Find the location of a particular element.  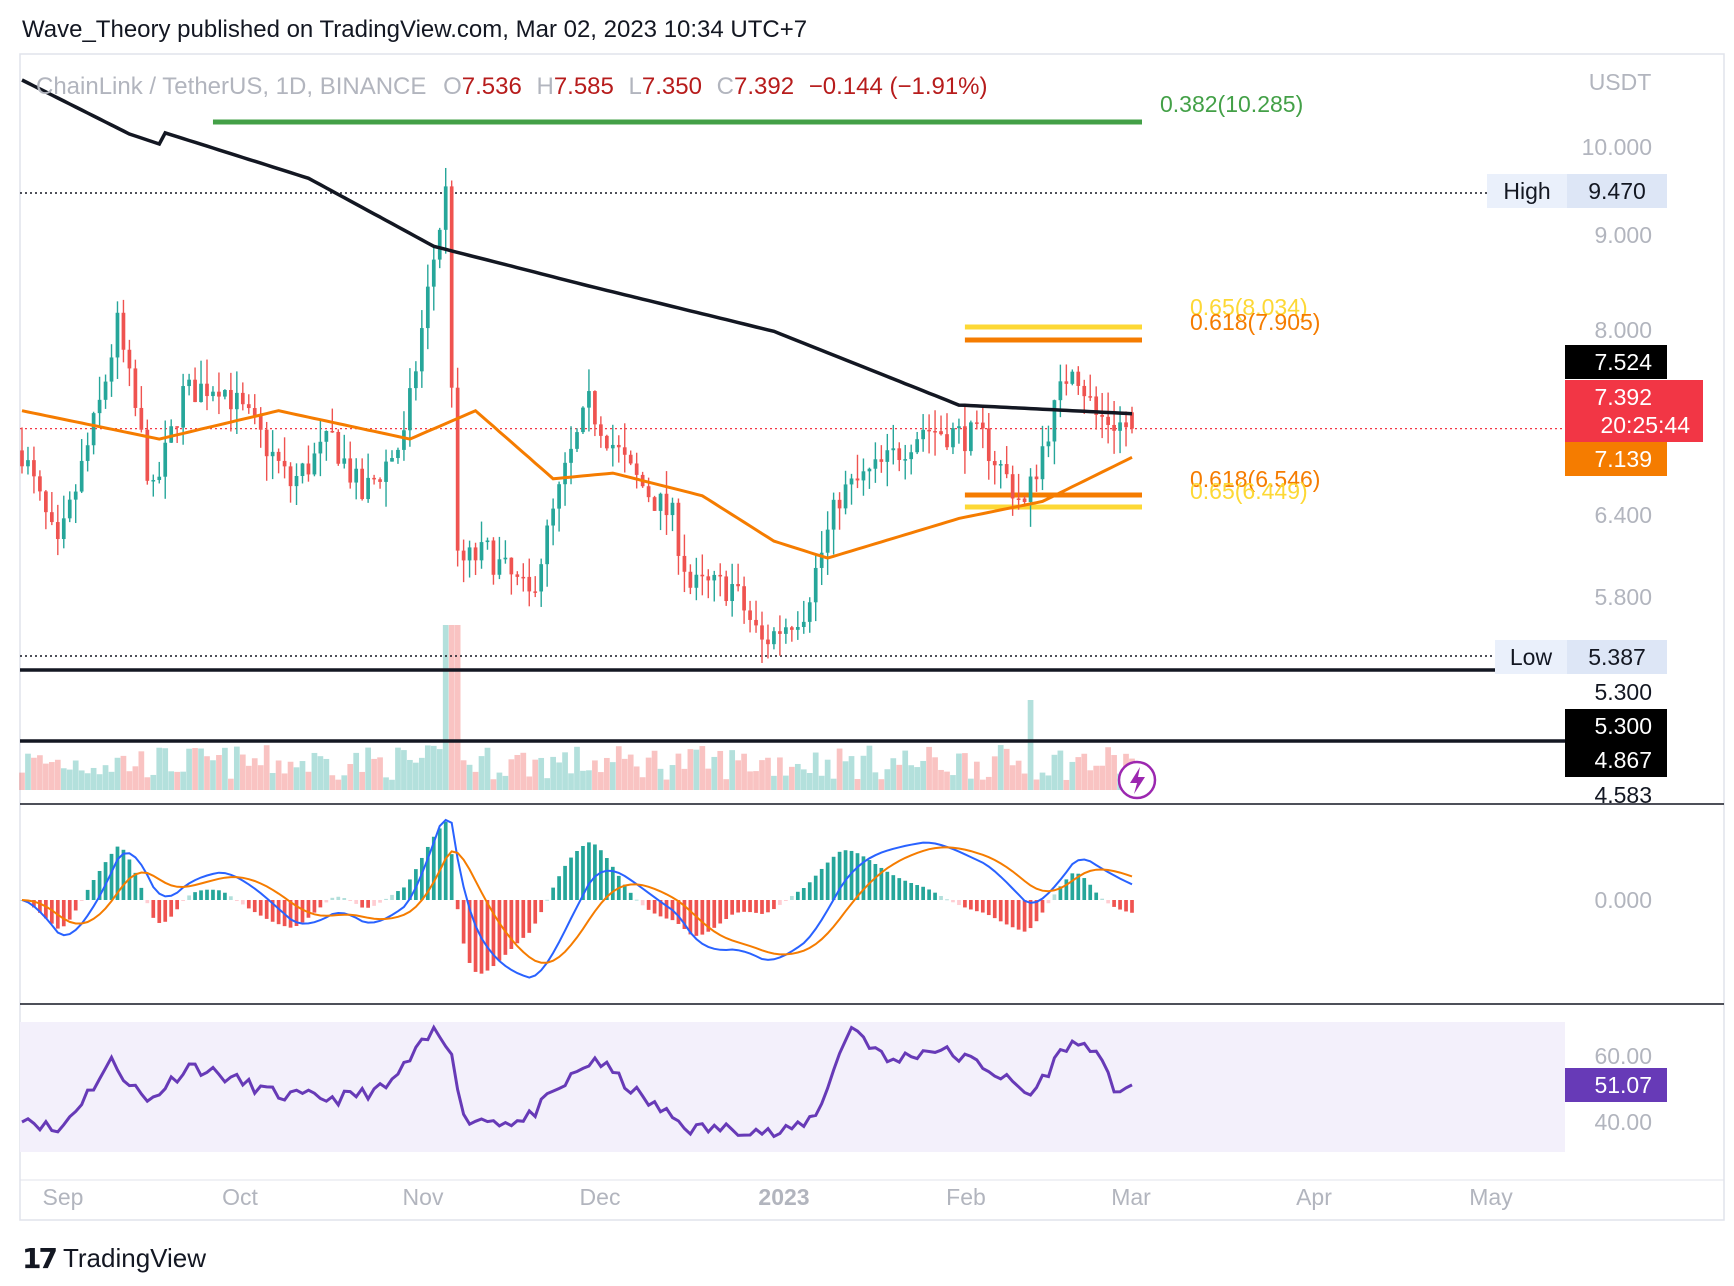

legend-low-label: L is located at coordinates (635, 86).